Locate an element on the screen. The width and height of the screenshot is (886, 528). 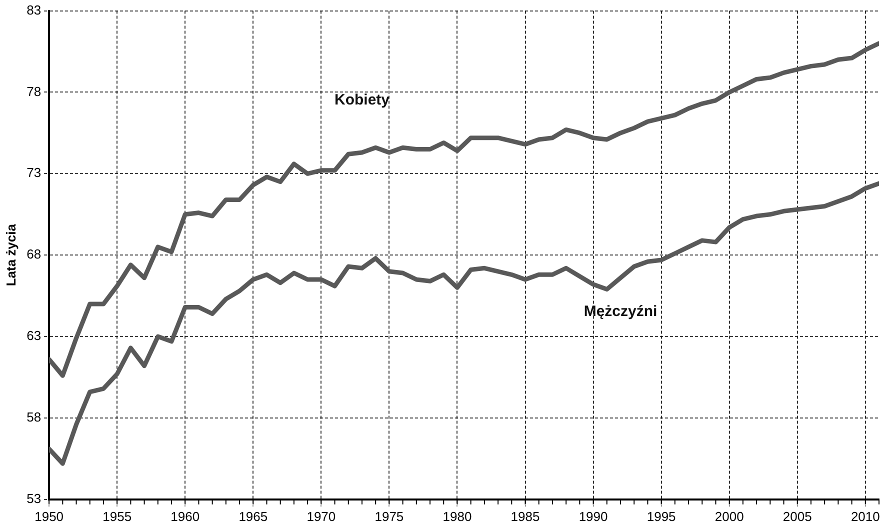
y-tick-label: 53 is located at coordinates (34, 498).